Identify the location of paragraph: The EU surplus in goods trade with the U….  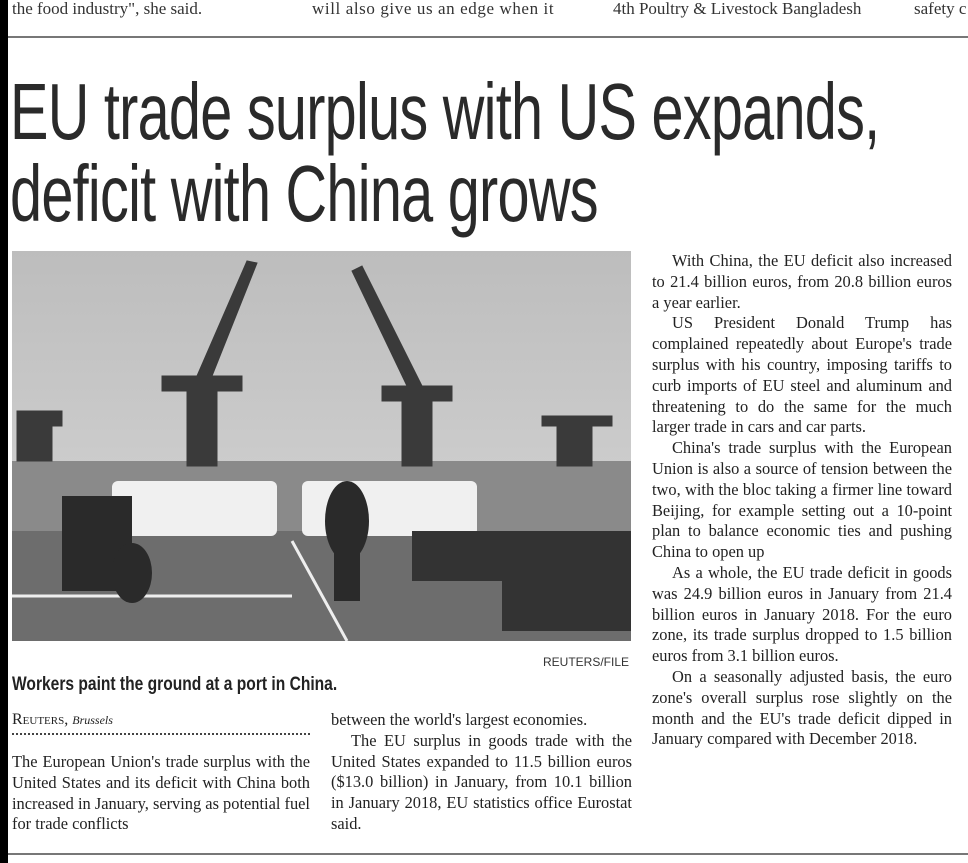
(481, 781).